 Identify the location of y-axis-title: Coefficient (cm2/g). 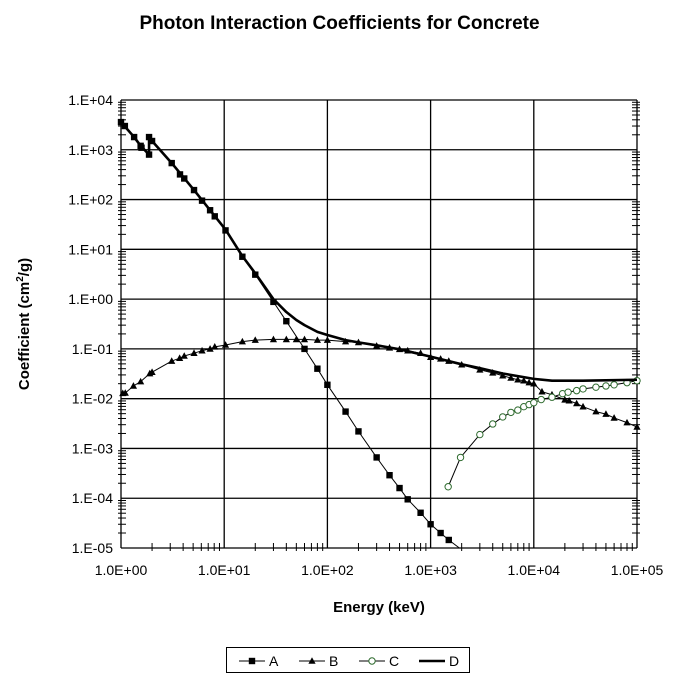
(24, 324).